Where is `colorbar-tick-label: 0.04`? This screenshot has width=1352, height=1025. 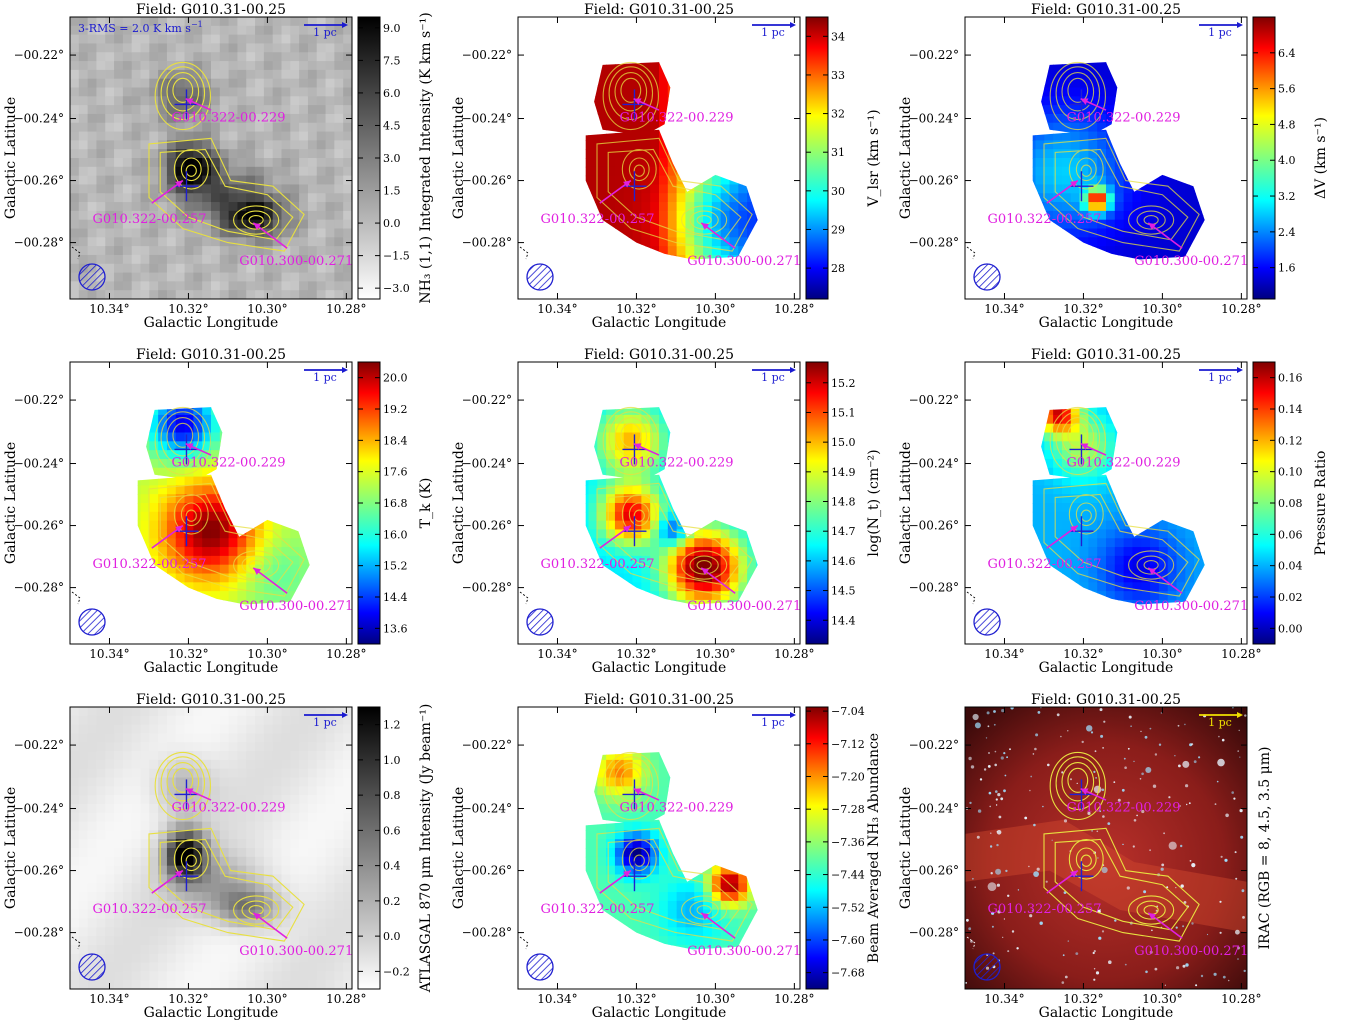
colorbar-tick-label: 0.04 is located at coordinates (1290, 566).